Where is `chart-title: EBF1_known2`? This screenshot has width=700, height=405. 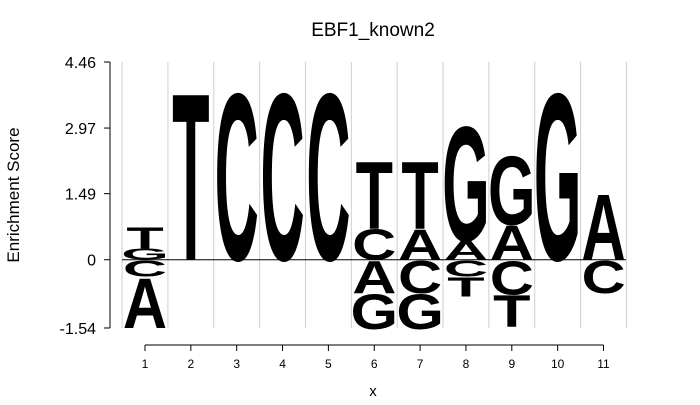
chart-title: EBF1_known2 is located at coordinates (373, 30).